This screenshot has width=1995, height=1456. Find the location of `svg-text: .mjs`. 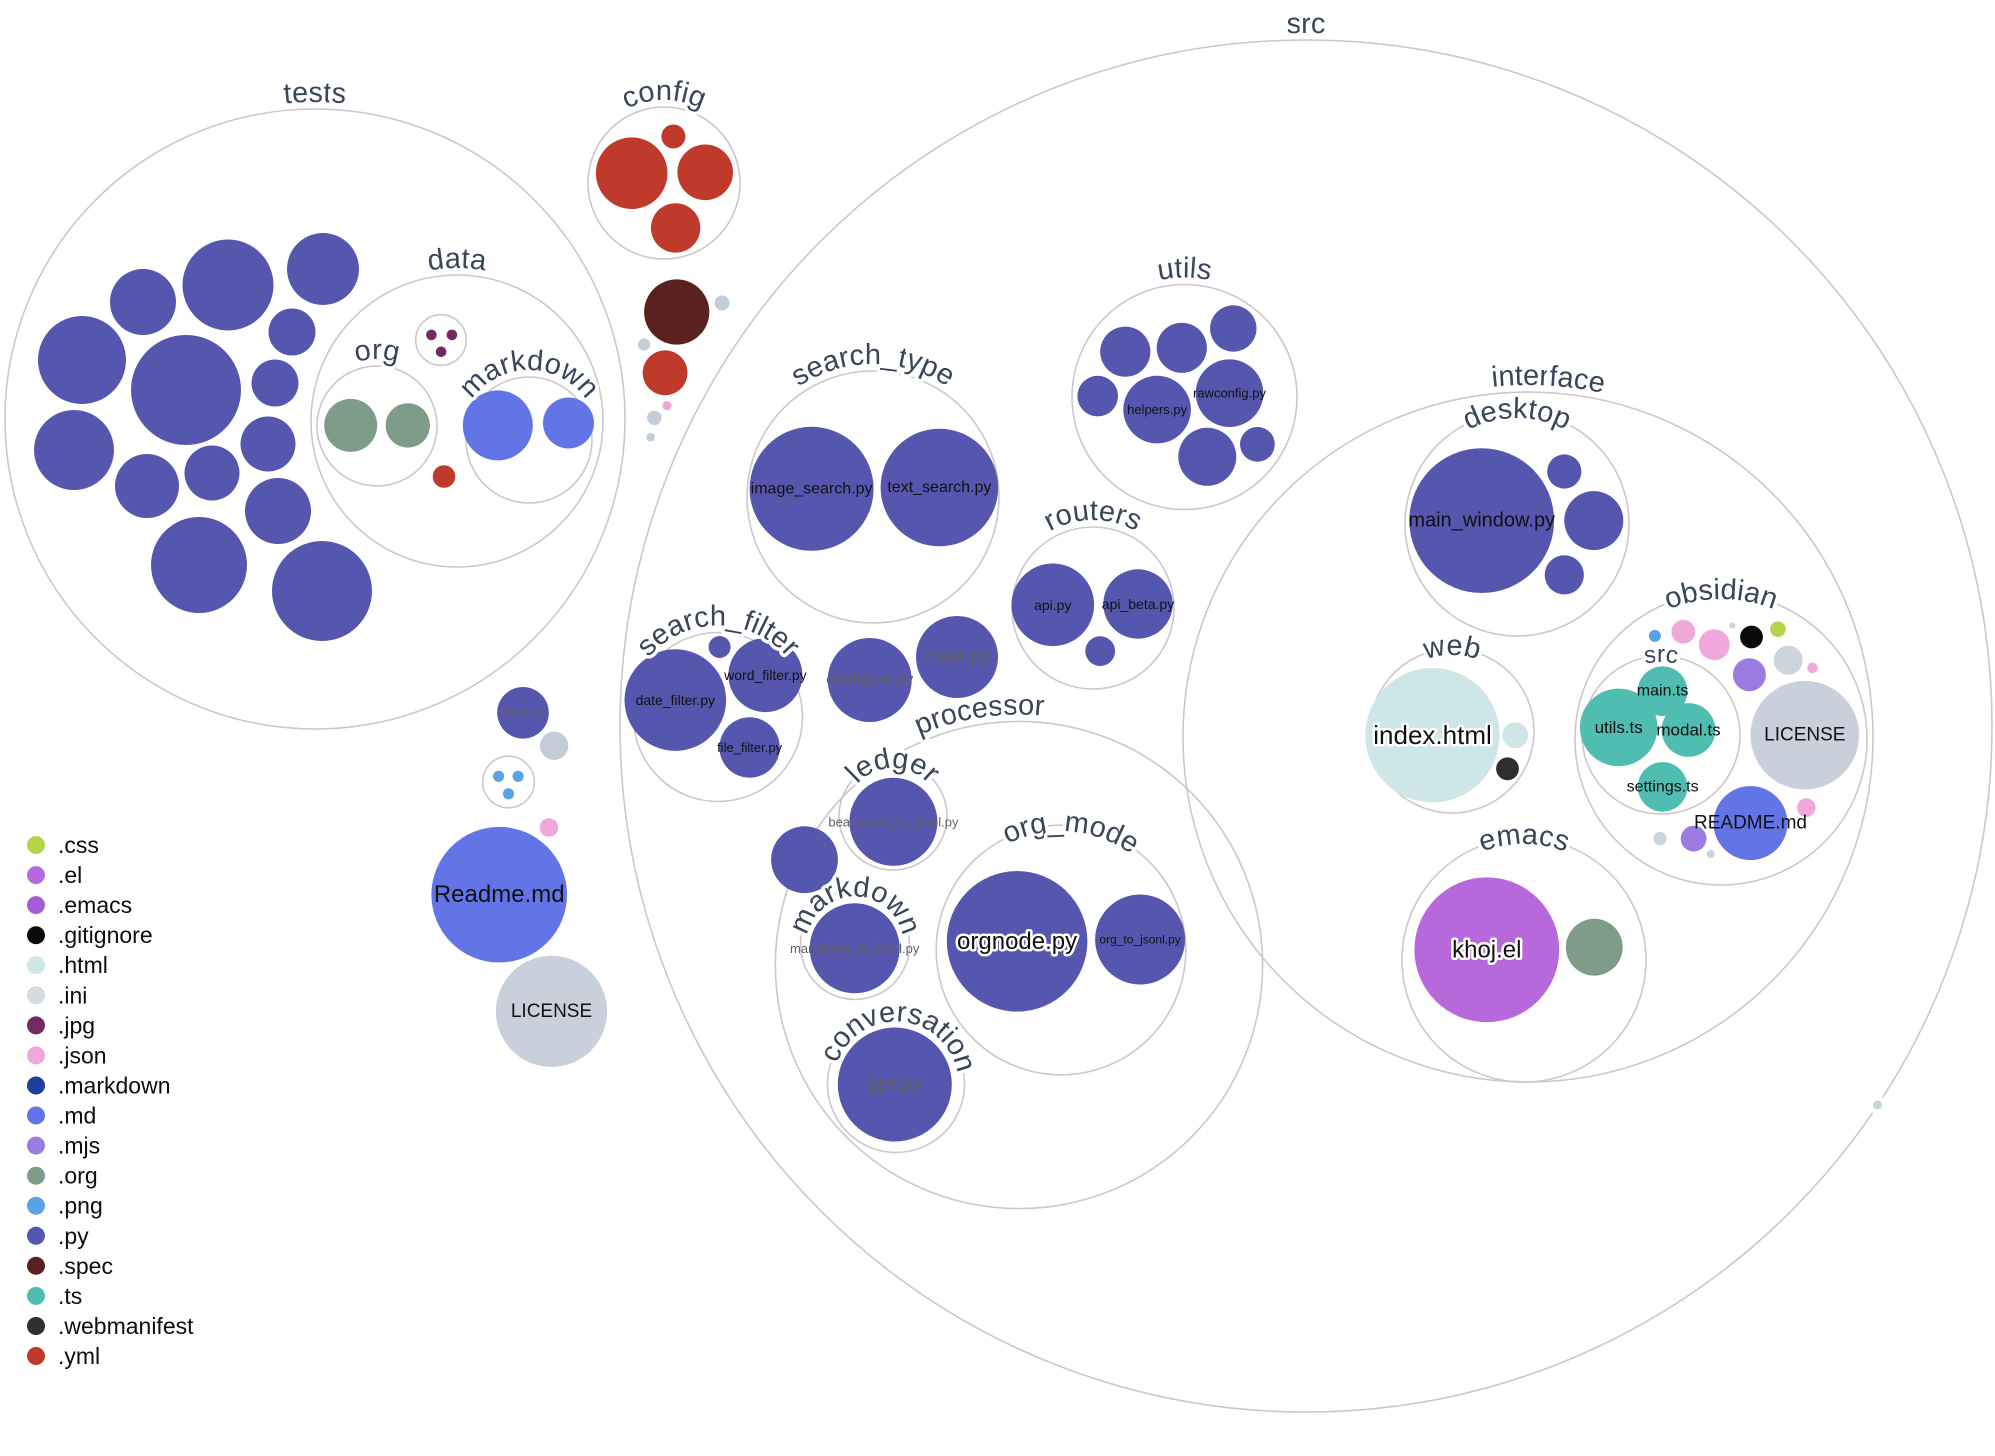

svg-text: .mjs is located at coordinates (79, 1146).